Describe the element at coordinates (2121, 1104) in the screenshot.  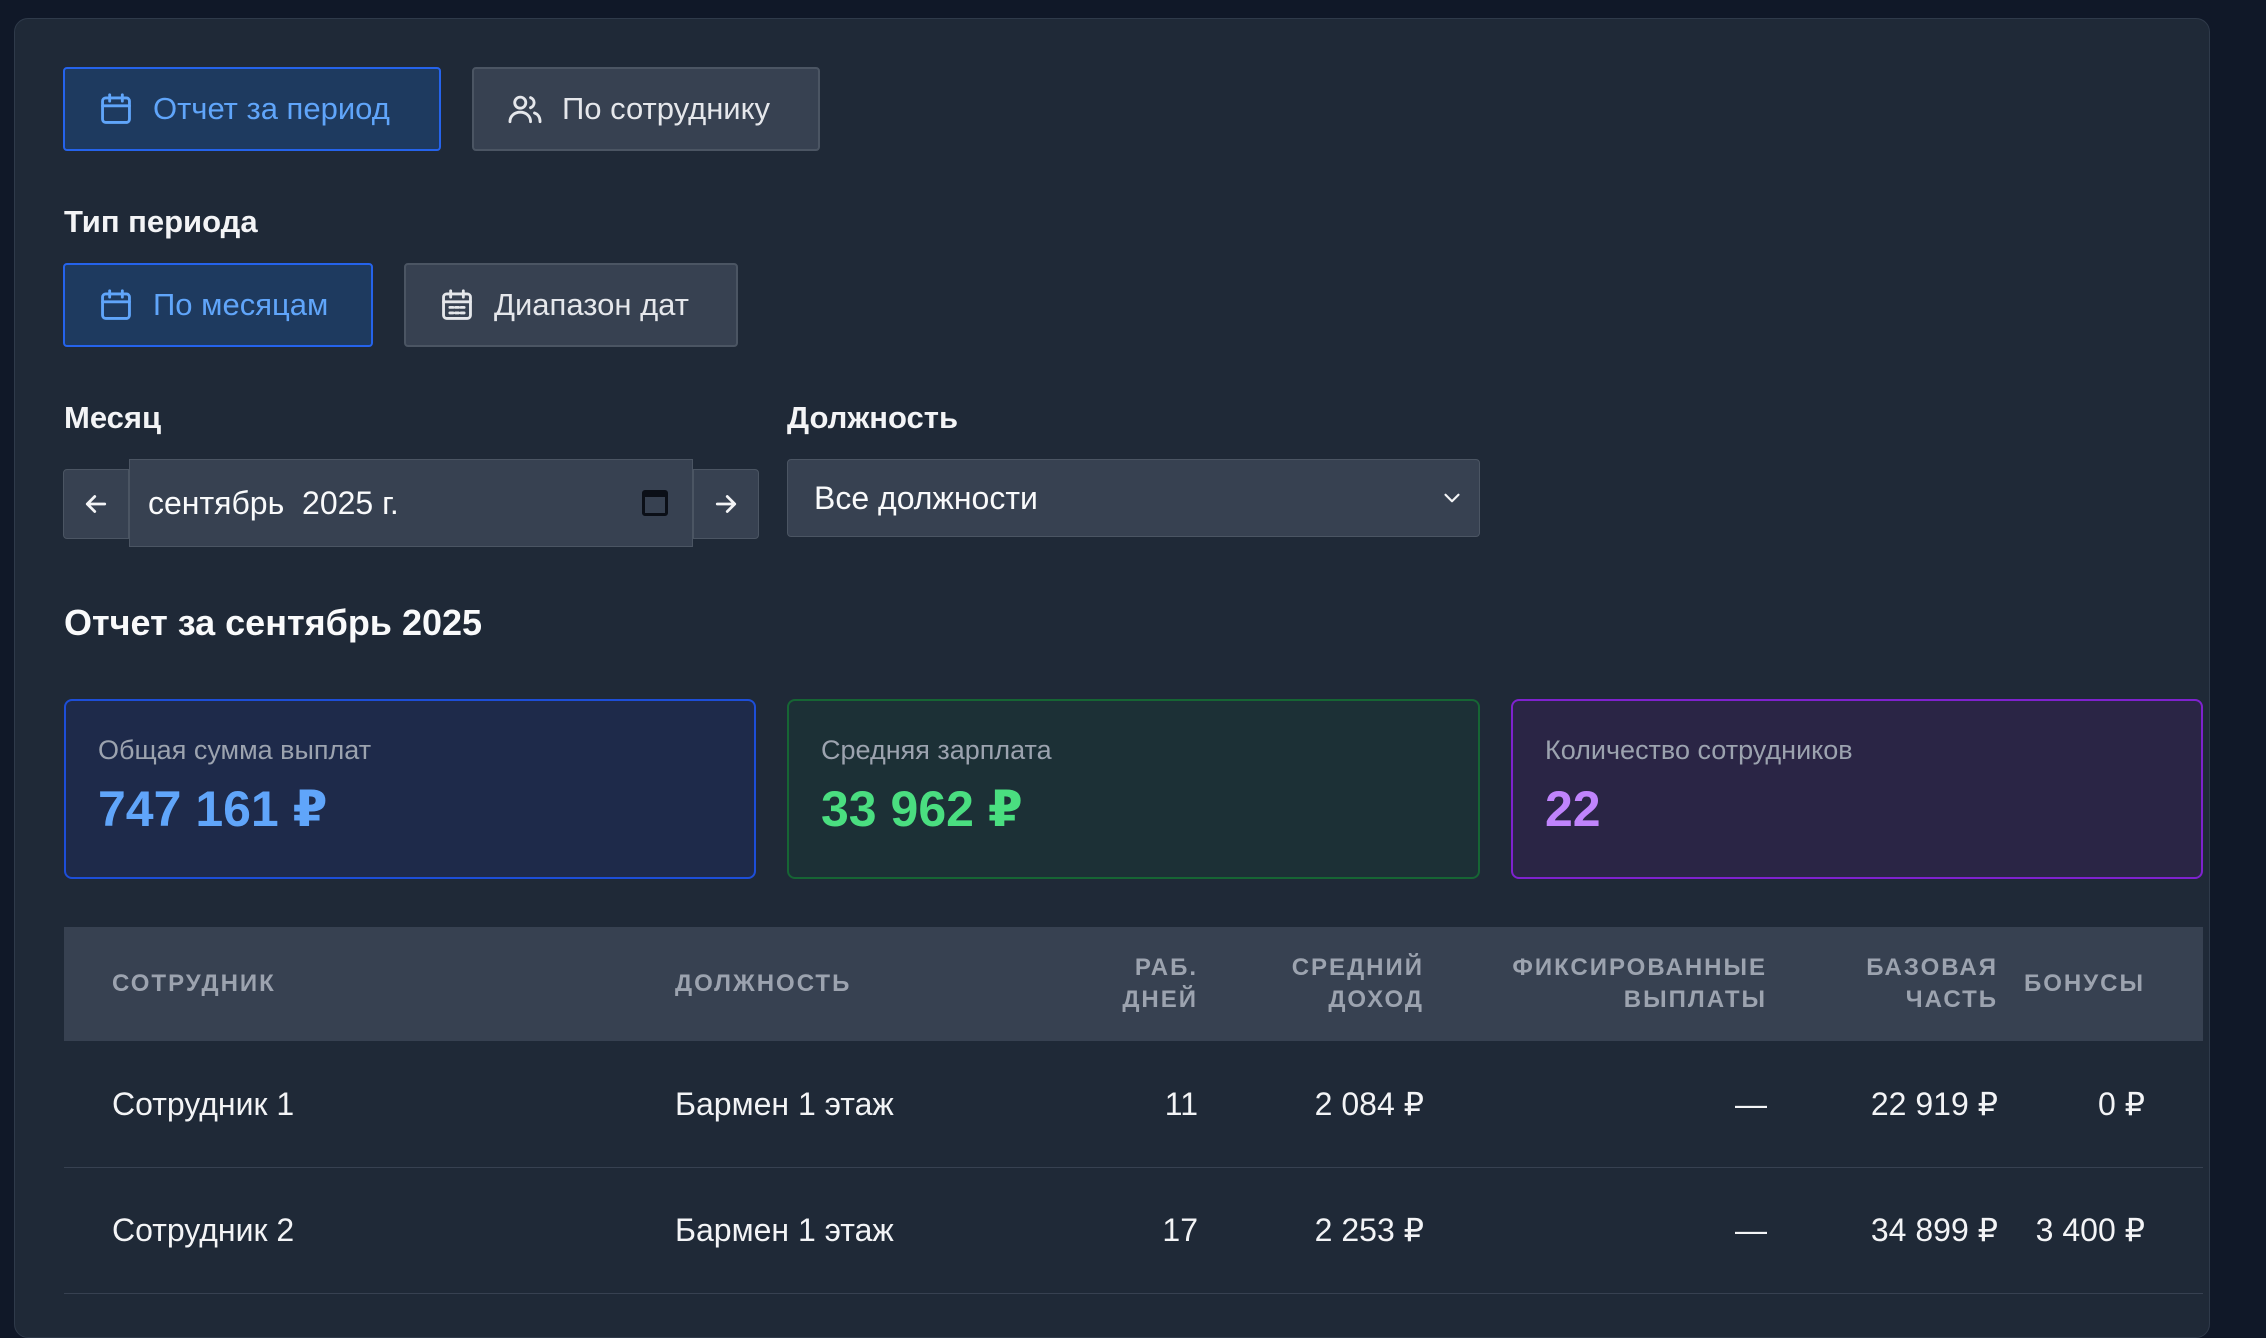
I see `cell-bonuses: 0 ₽` at that location.